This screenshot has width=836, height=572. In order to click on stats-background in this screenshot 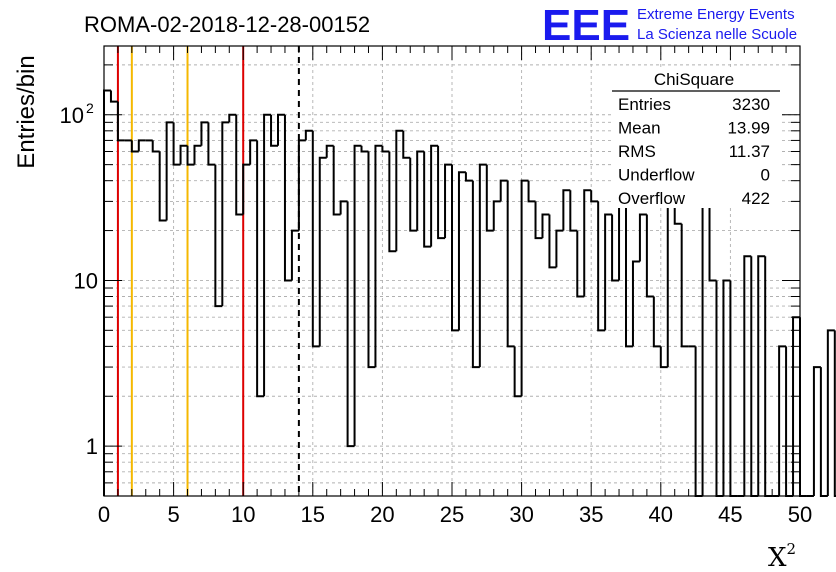, I will do `click(696, 138)`.